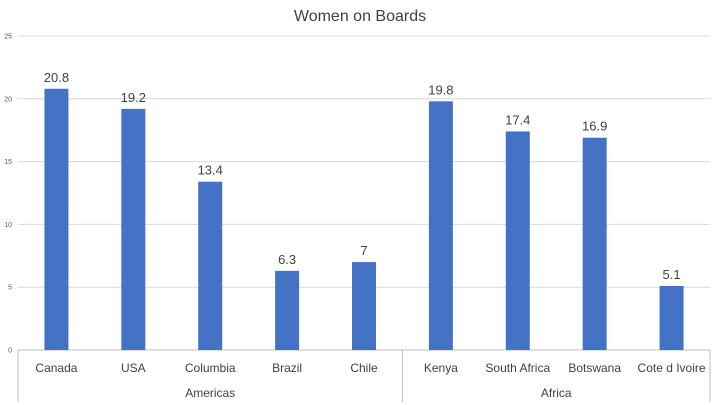 The image size is (720, 405). Describe the element at coordinates (517, 119) in the screenshot. I see `data-label: 17.4` at that location.